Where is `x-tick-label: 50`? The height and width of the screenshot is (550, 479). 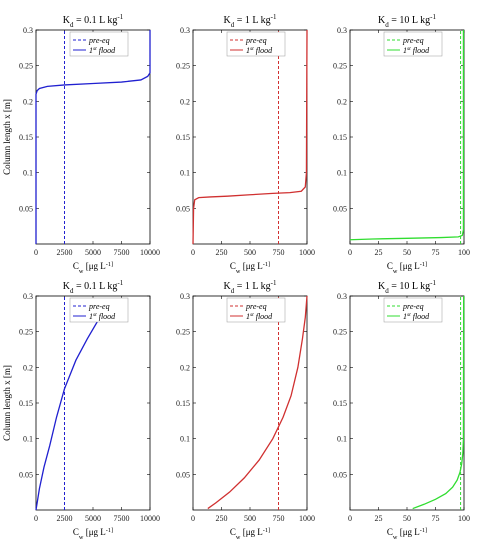 x-tick-label: 50 is located at coordinates (407, 518).